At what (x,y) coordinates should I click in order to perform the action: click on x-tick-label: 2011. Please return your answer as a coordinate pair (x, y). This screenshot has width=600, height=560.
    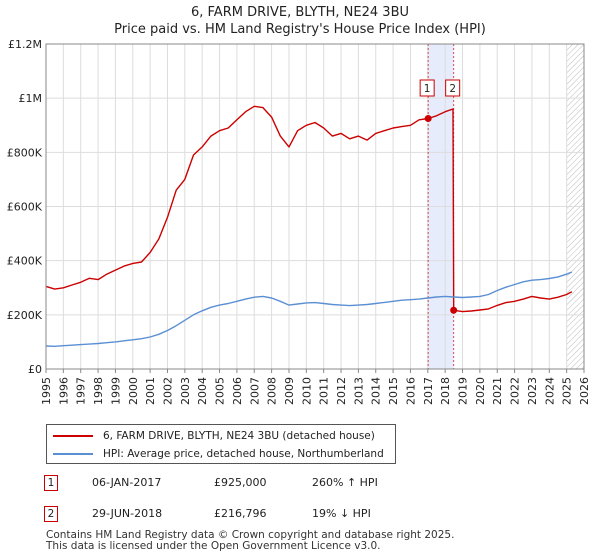
    Looking at the image, I should click on (324, 391).